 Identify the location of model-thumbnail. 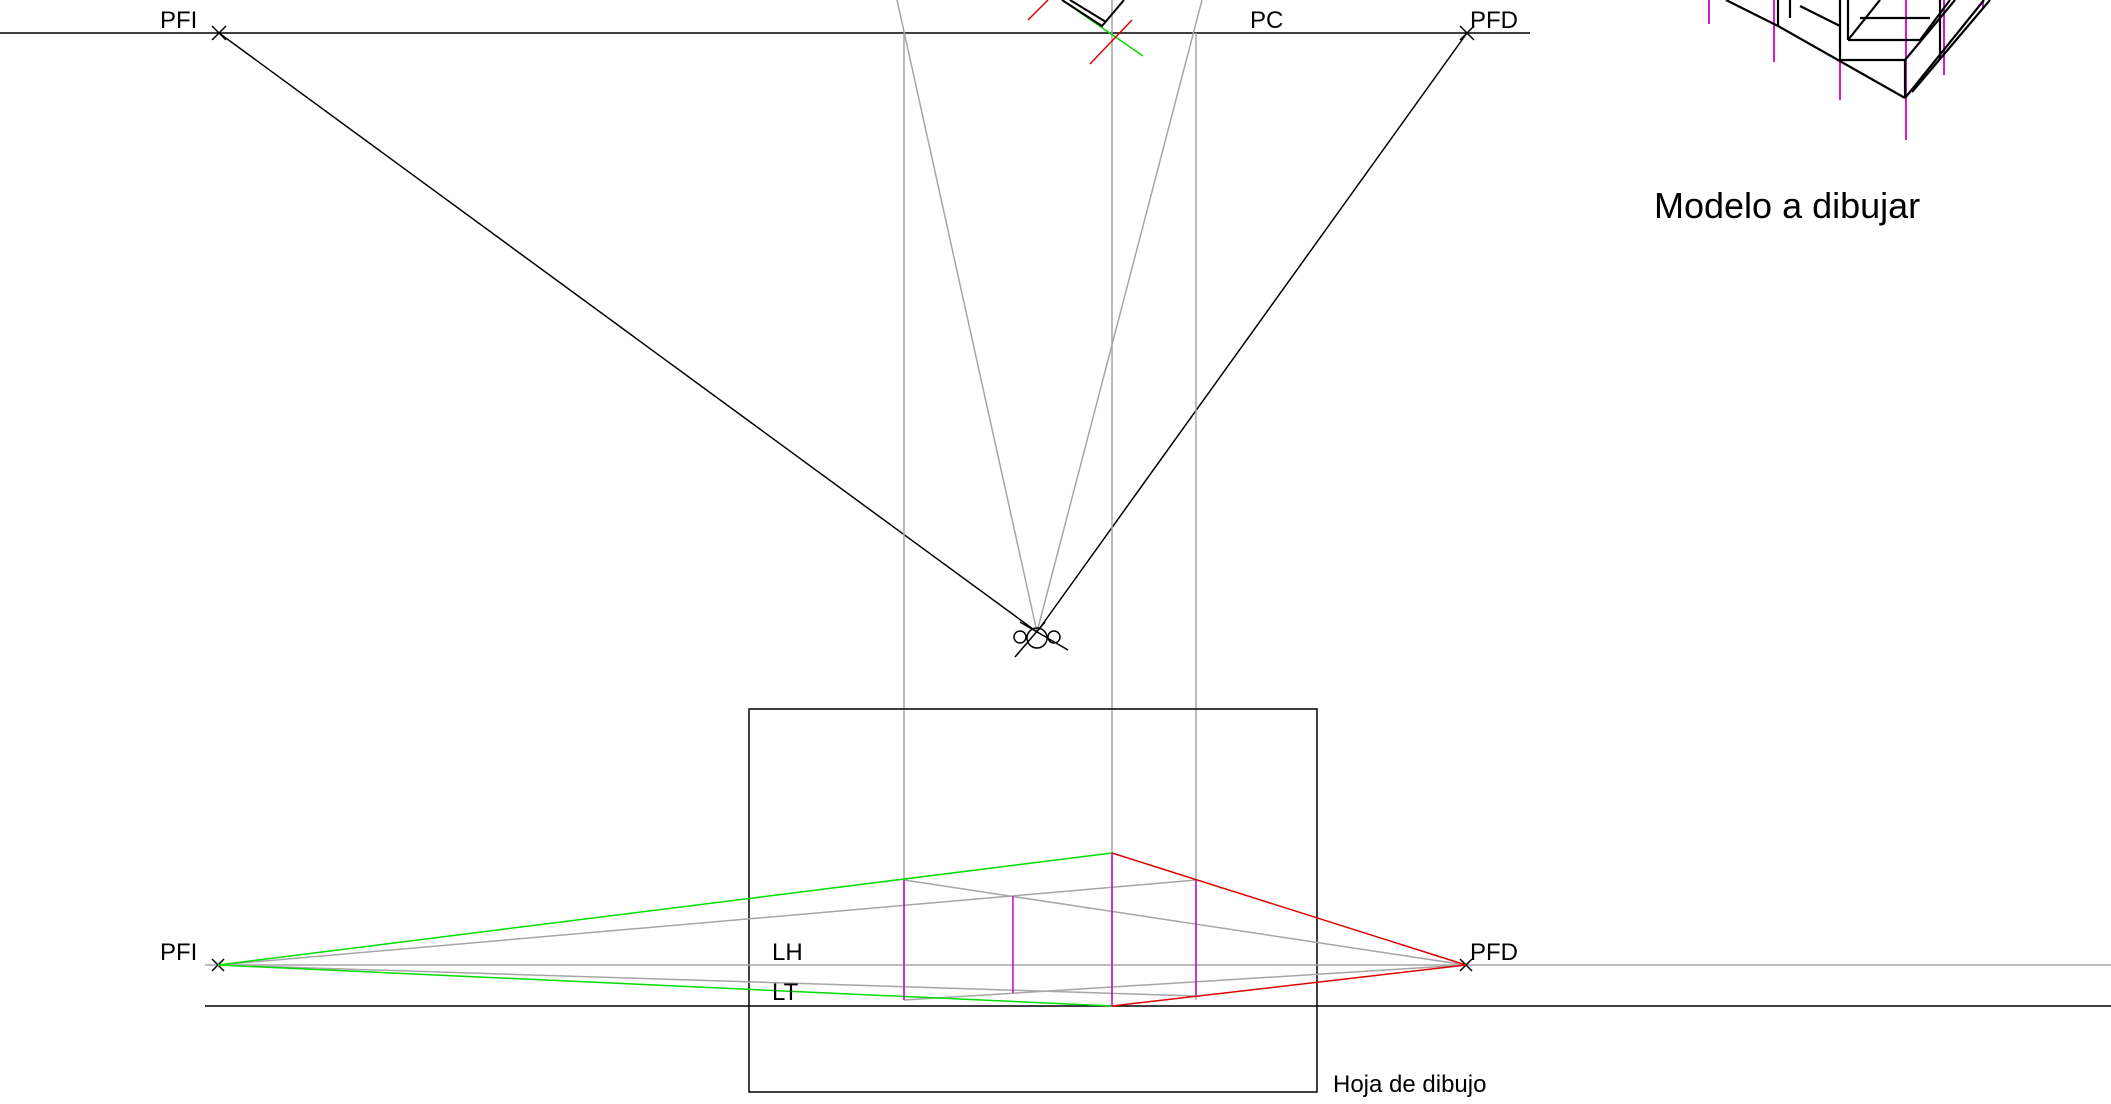
(1849, 70).